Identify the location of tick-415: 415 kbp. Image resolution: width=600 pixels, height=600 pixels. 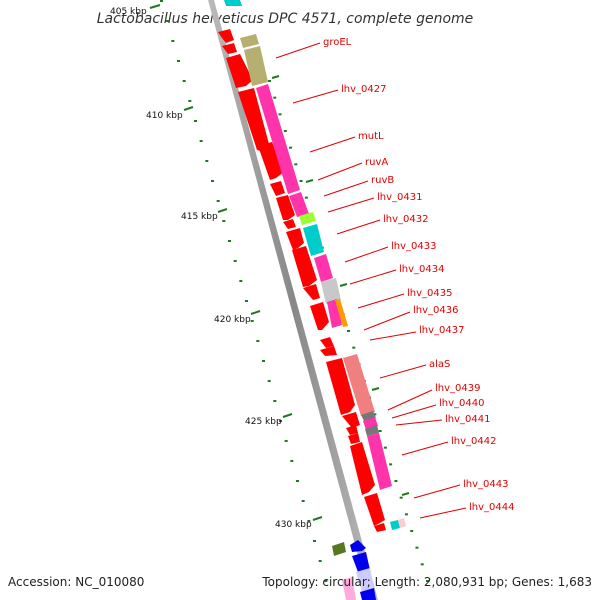
(204, 215).